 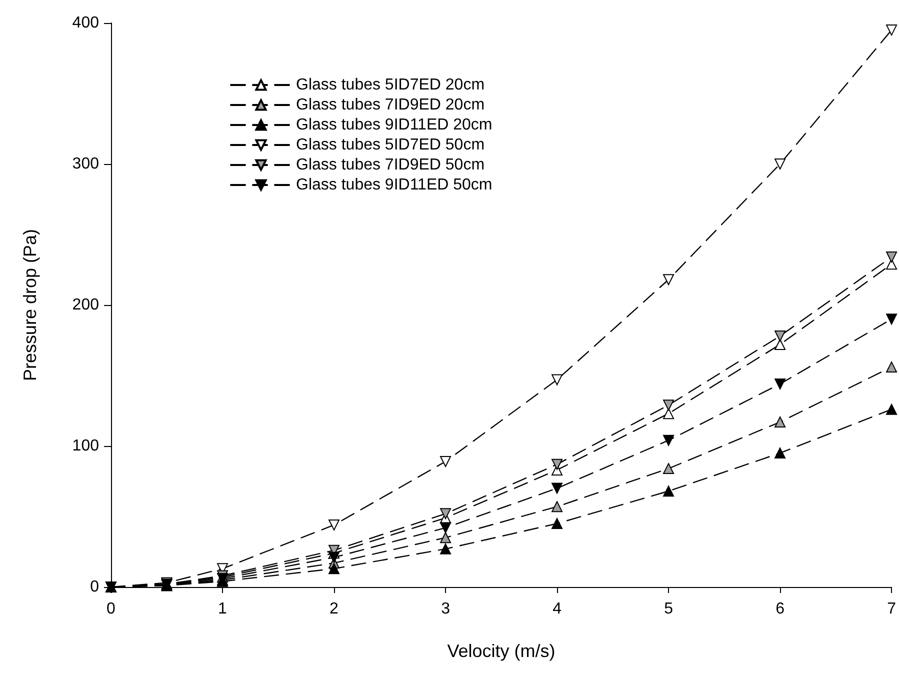 What do you see at coordinates (891, 609) in the screenshot?
I see `x-tick-label: 7` at bounding box center [891, 609].